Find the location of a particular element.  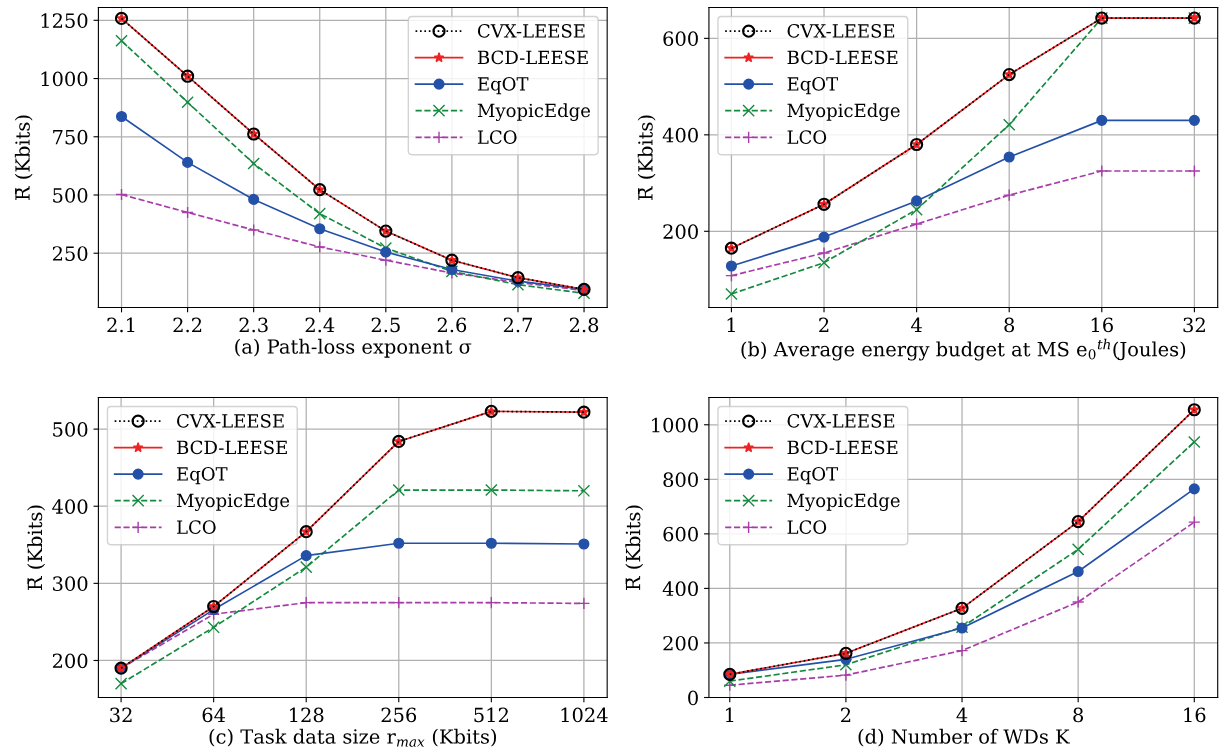

x-tick-label: 2.4 is located at coordinates (320, 325).